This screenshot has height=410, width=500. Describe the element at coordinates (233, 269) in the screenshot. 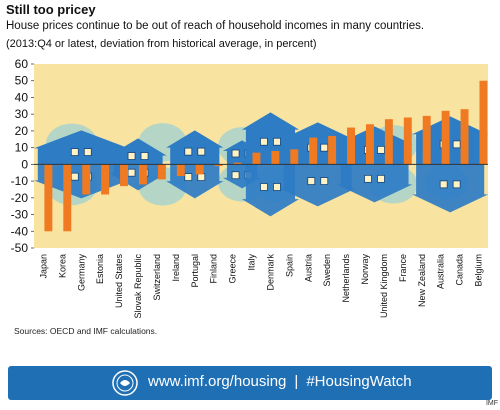

I see `x-label-10: Greece` at that location.